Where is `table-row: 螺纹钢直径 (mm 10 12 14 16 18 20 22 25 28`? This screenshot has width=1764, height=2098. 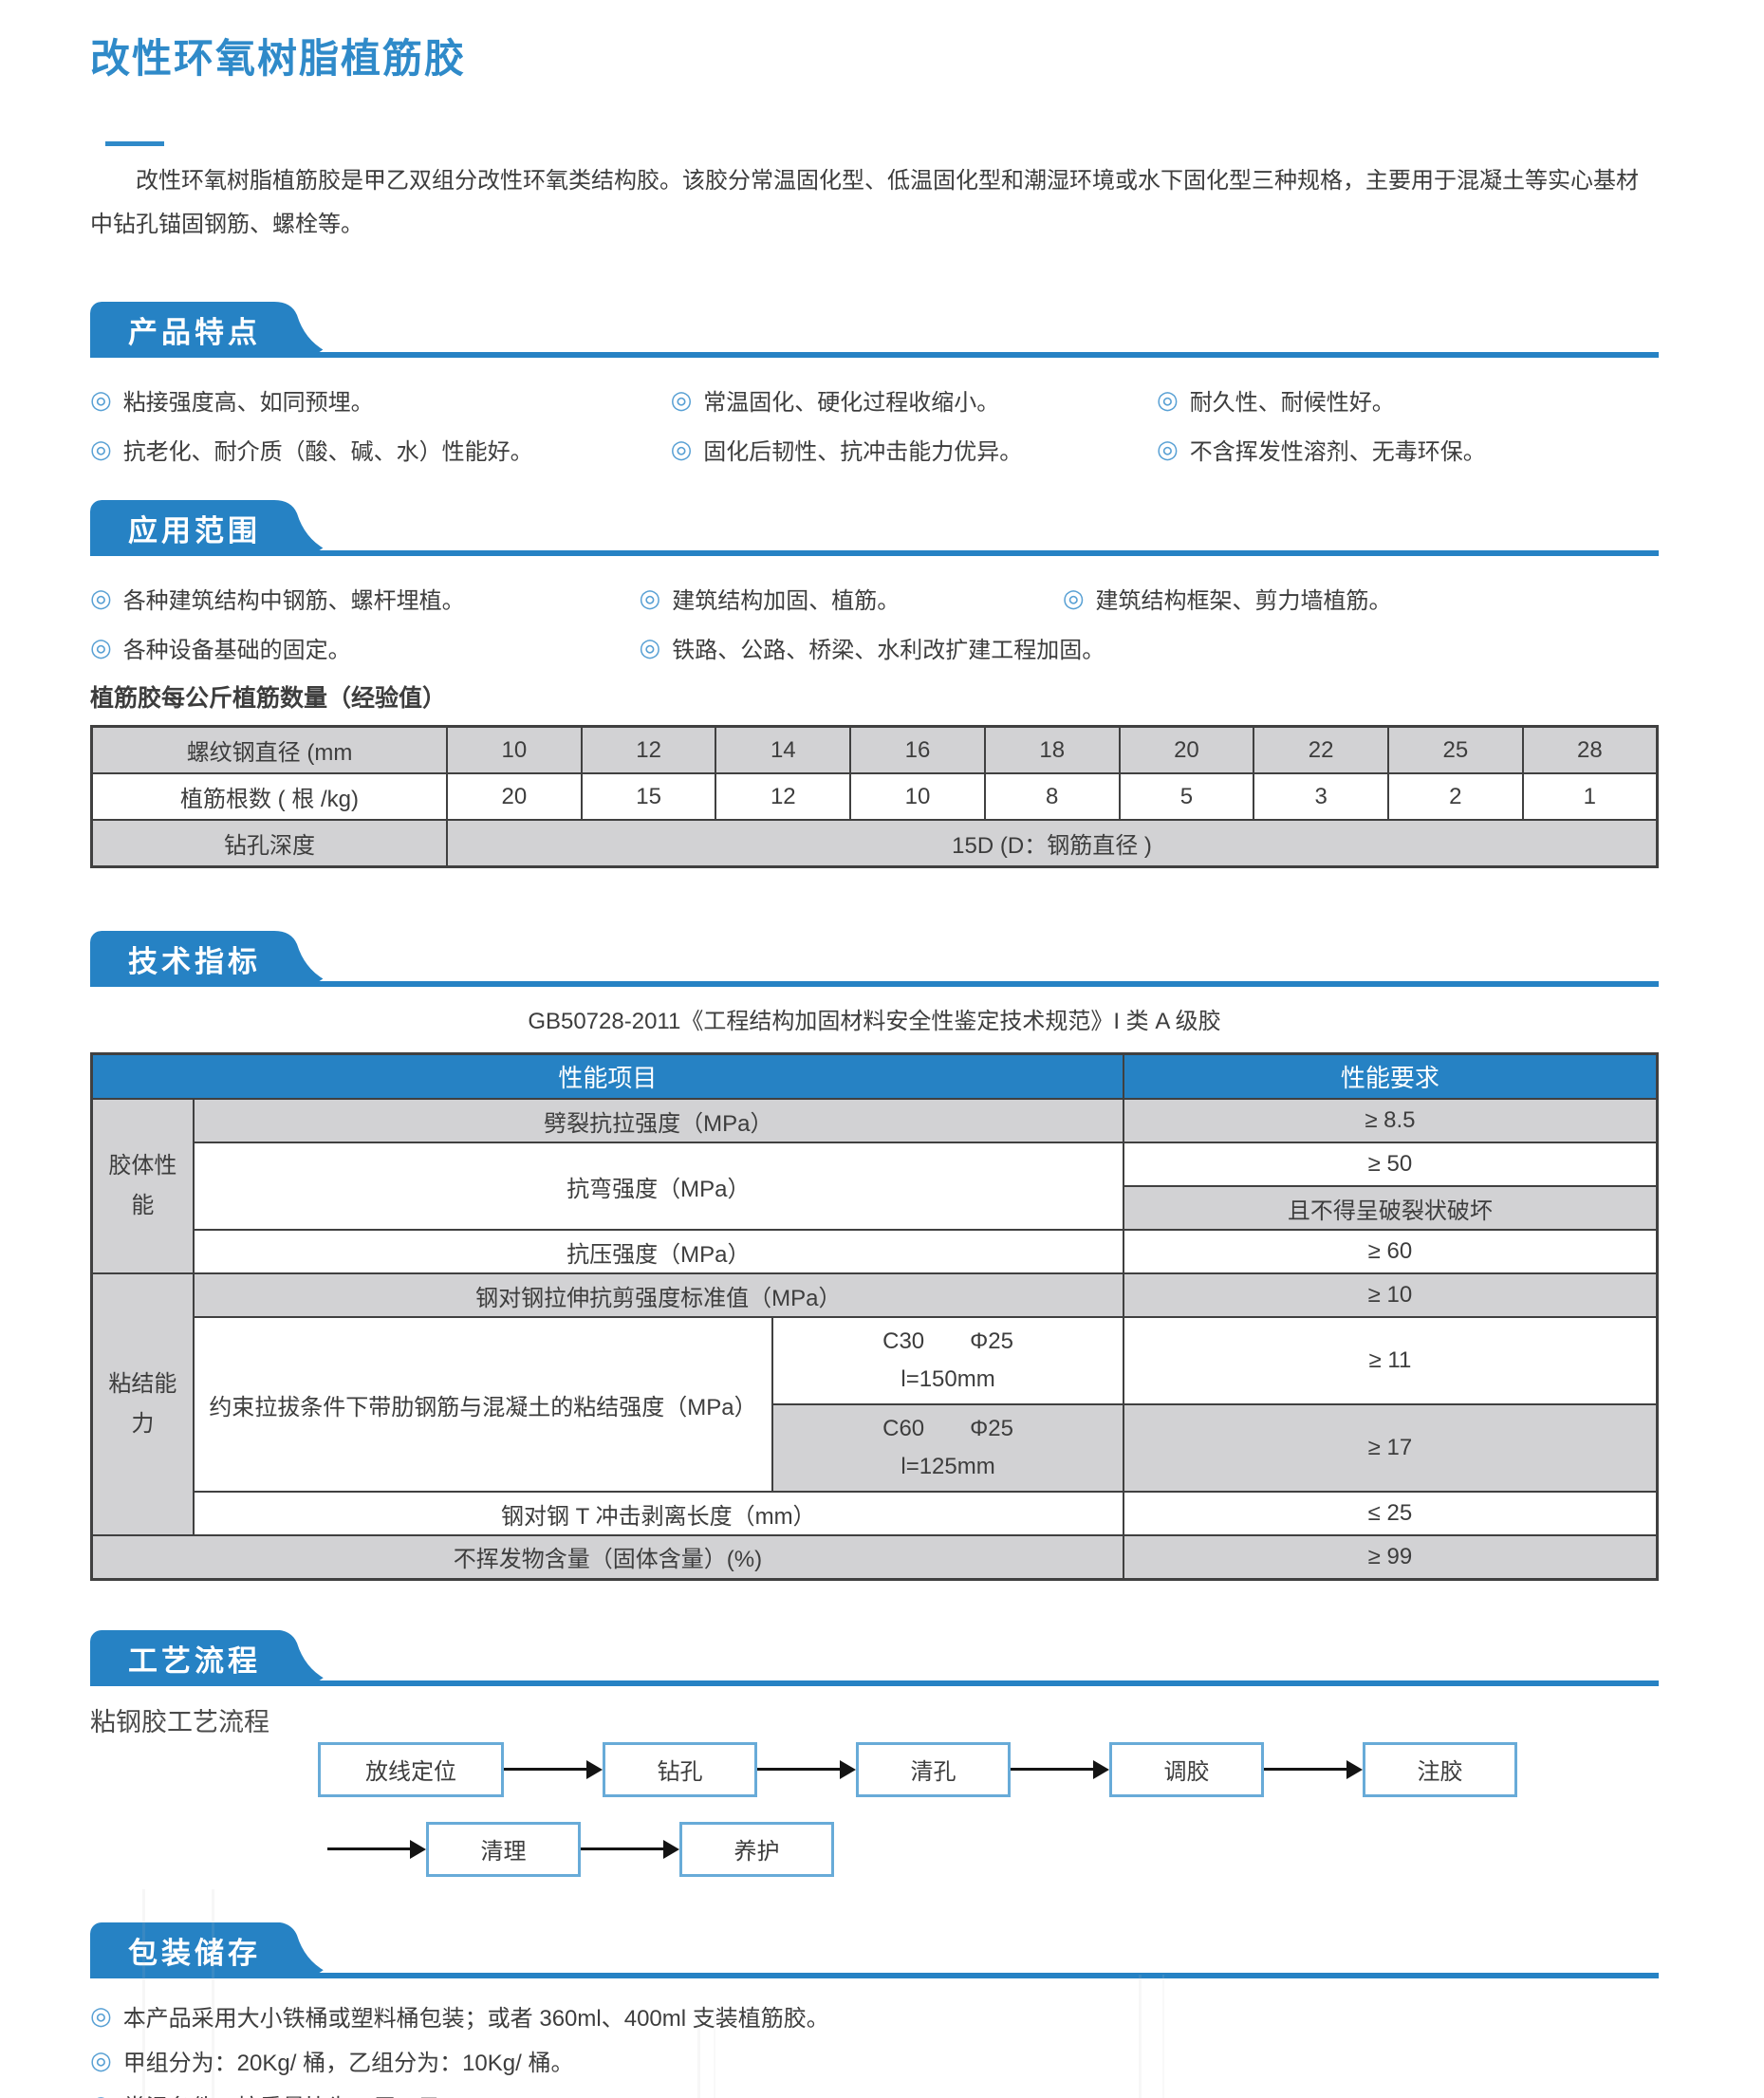 table-row: 螺纹钢直径 (mm 10 12 14 16 18 20 22 25 28 is located at coordinates (874, 749).